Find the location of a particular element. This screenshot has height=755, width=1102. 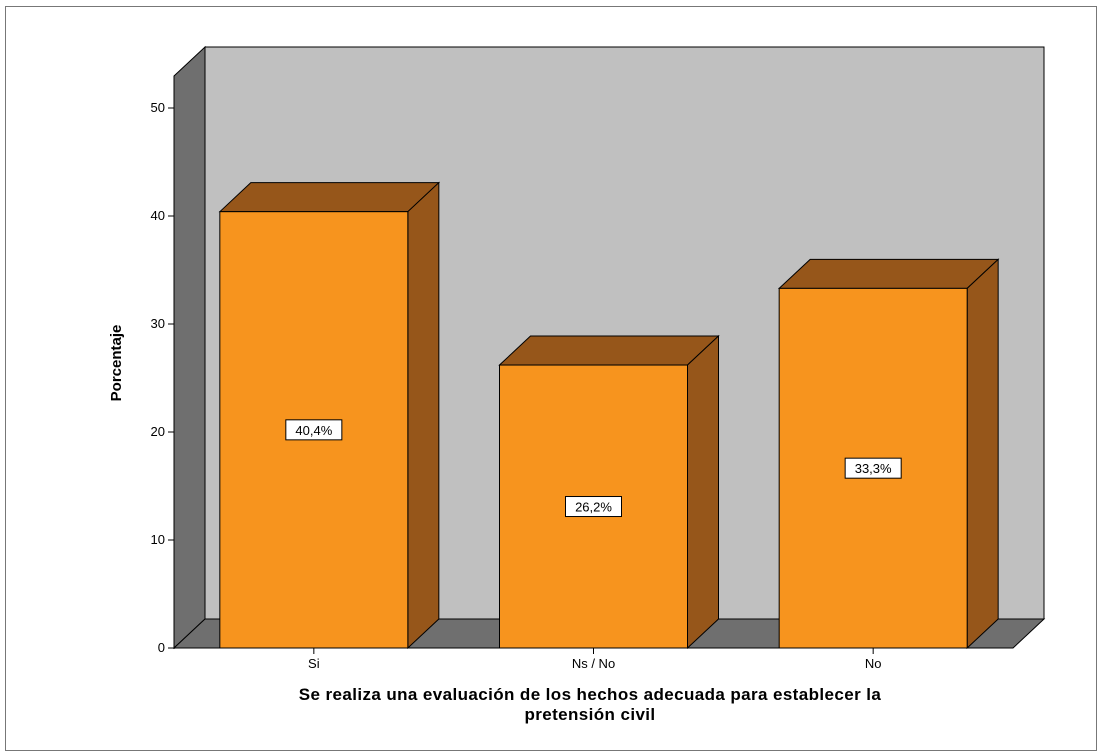

y-tick-label: 40 is located at coordinates (158, 215).